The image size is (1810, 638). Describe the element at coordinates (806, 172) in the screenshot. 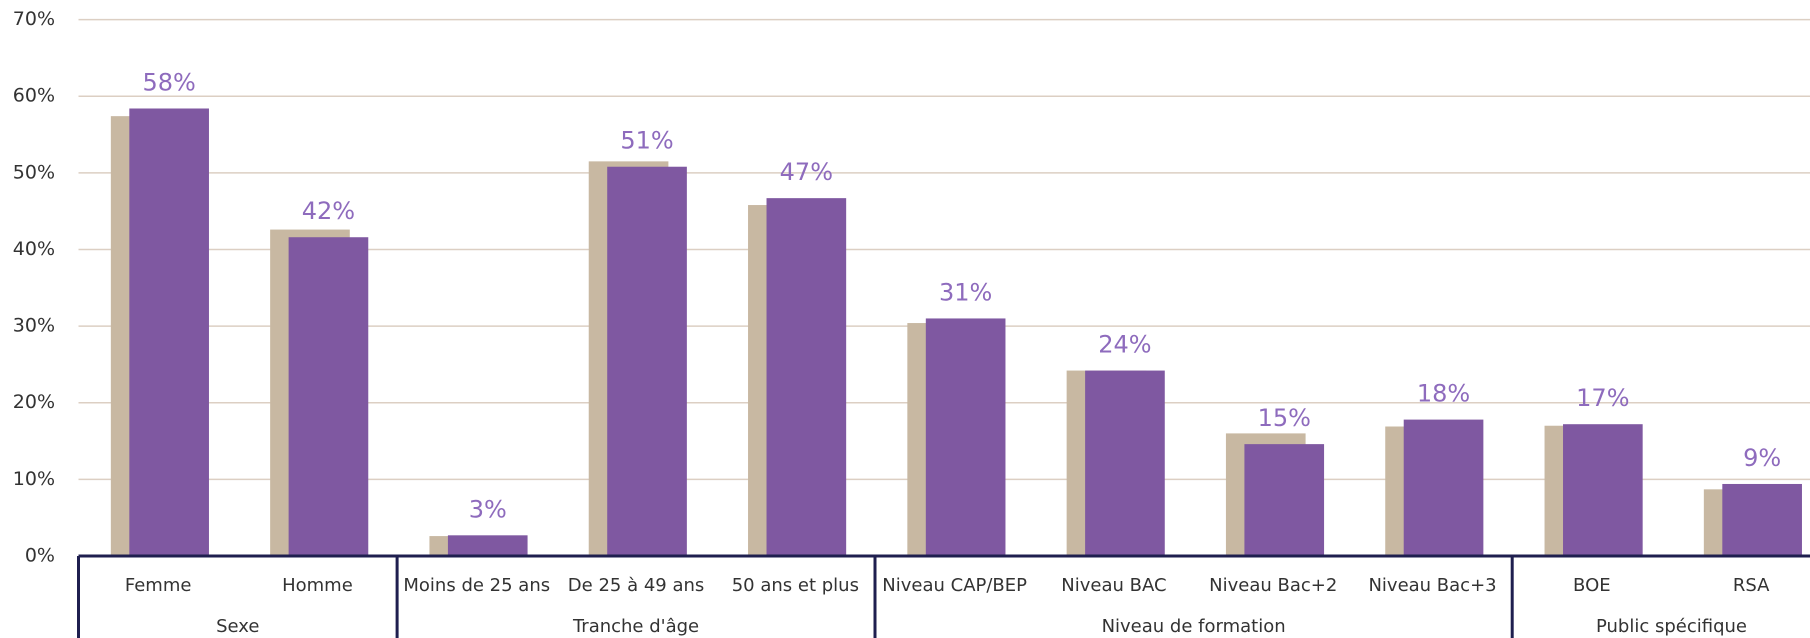

I see `value-label: 47%` at that location.